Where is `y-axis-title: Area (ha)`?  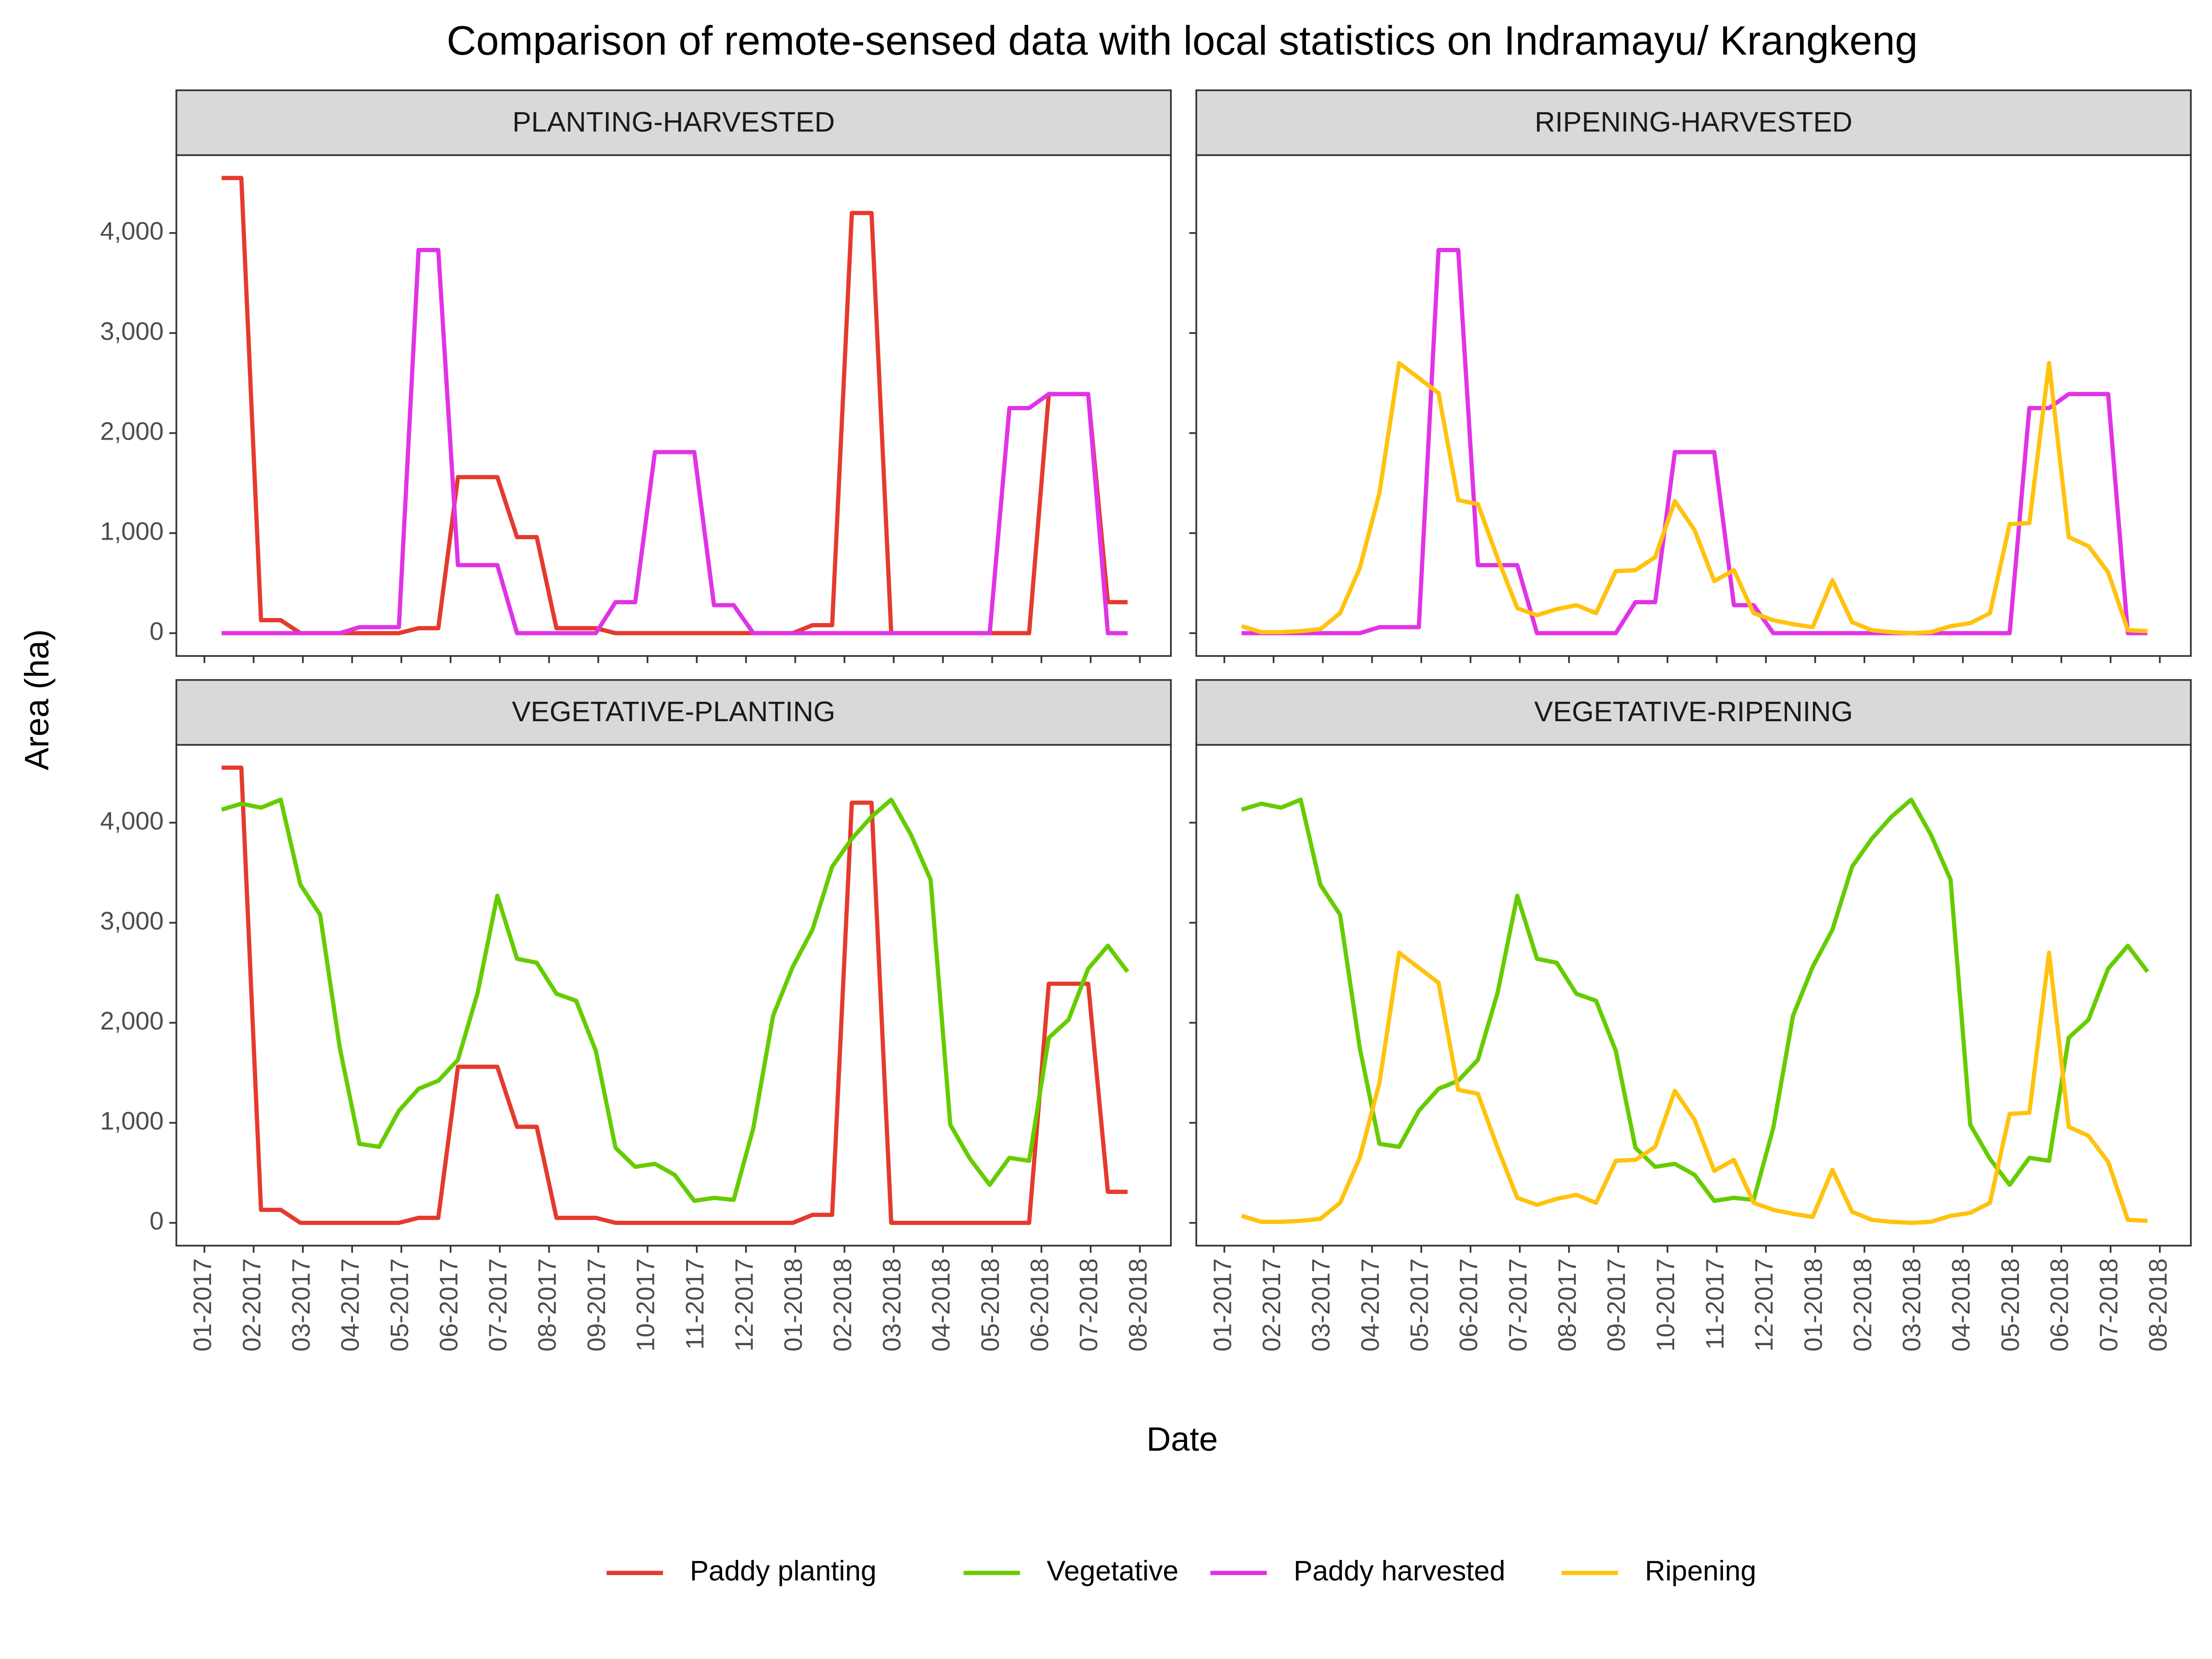 y-axis-title: Area (ha) is located at coordinates (37, 699).